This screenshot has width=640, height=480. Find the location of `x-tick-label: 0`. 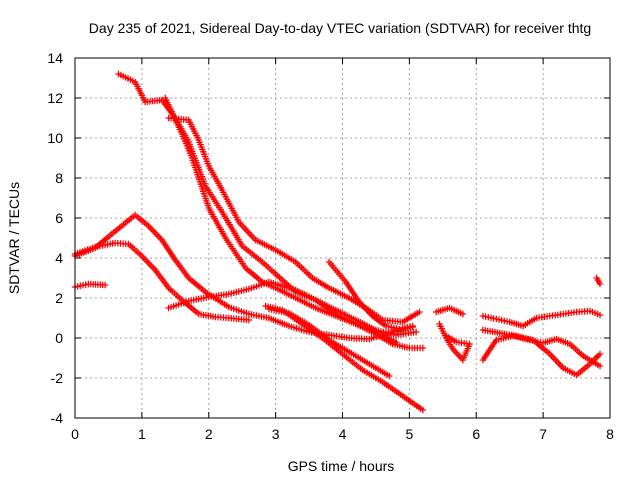

x-tick-label: 0 is located at coordinates (75, 434).